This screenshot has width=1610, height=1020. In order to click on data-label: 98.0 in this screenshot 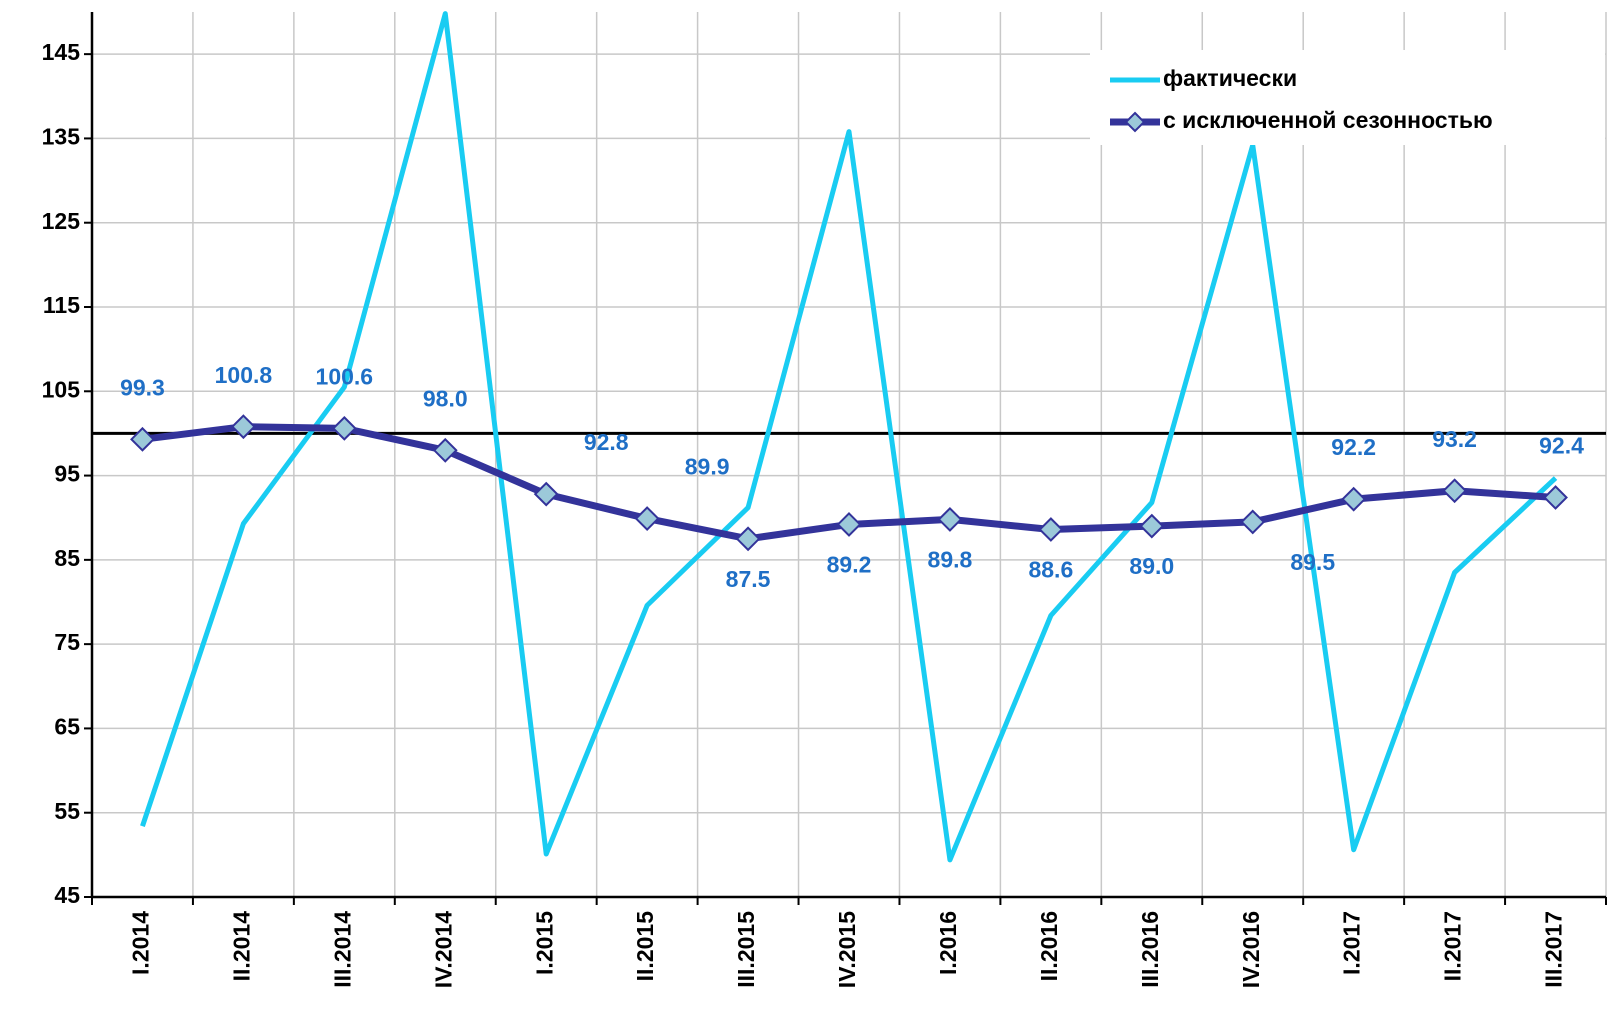, I will do `click(445, 398)`.